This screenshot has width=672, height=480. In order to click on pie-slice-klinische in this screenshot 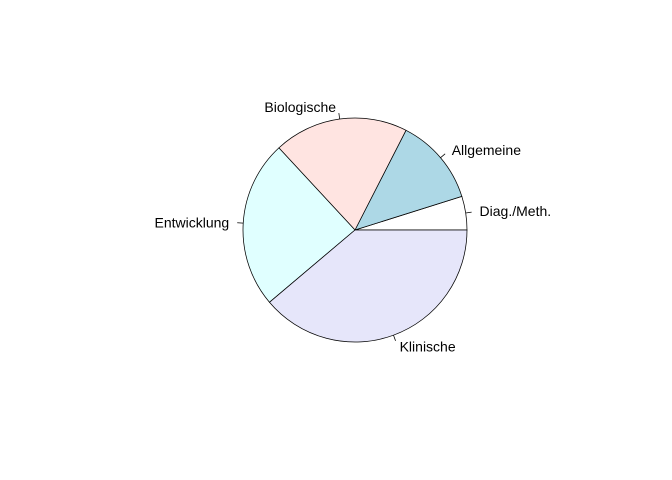, I will do `click(368, 286)`.